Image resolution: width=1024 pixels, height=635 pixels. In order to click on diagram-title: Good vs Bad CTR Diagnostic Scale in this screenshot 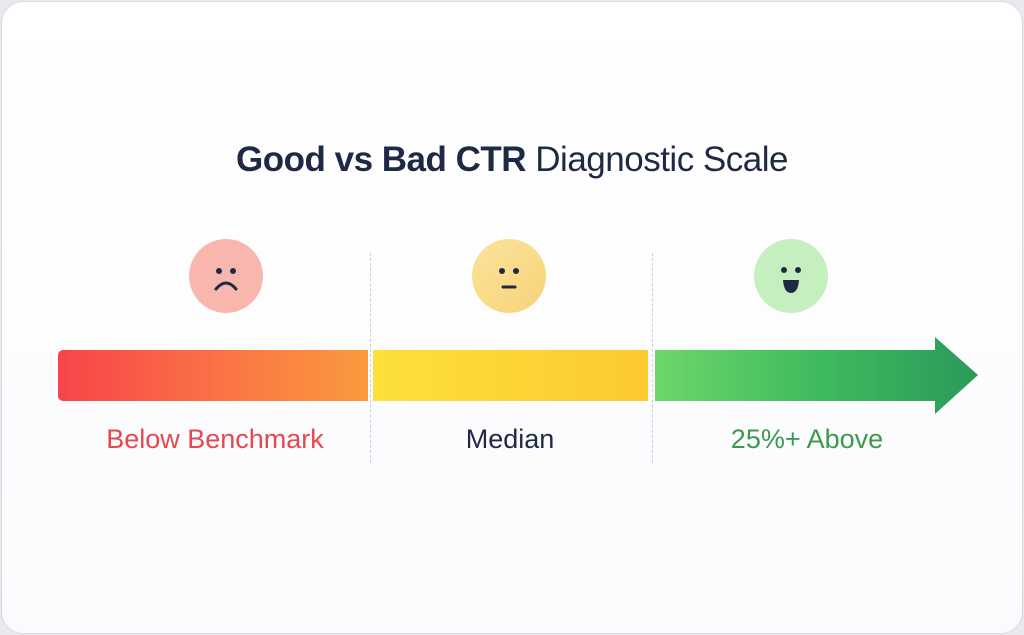, I will do `click(512, 160)`.